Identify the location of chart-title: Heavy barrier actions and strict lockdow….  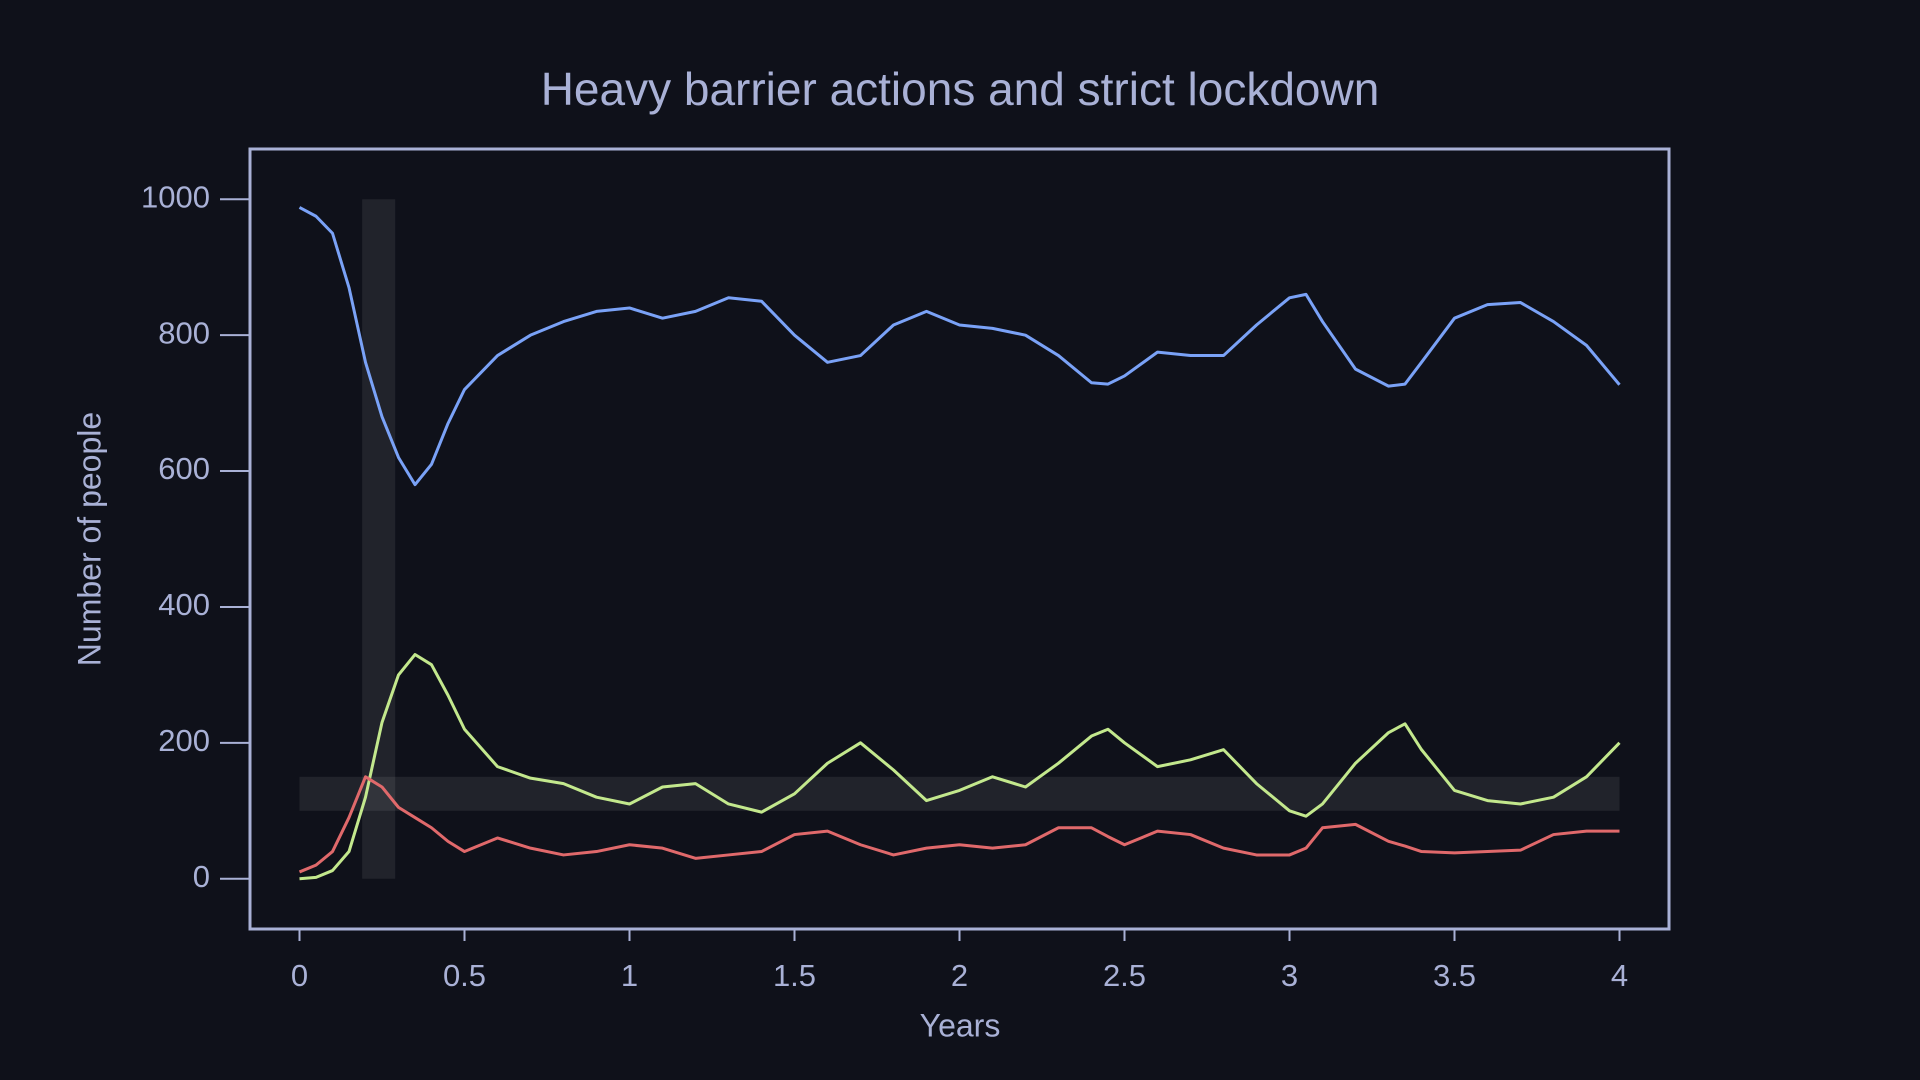
(960, 89).